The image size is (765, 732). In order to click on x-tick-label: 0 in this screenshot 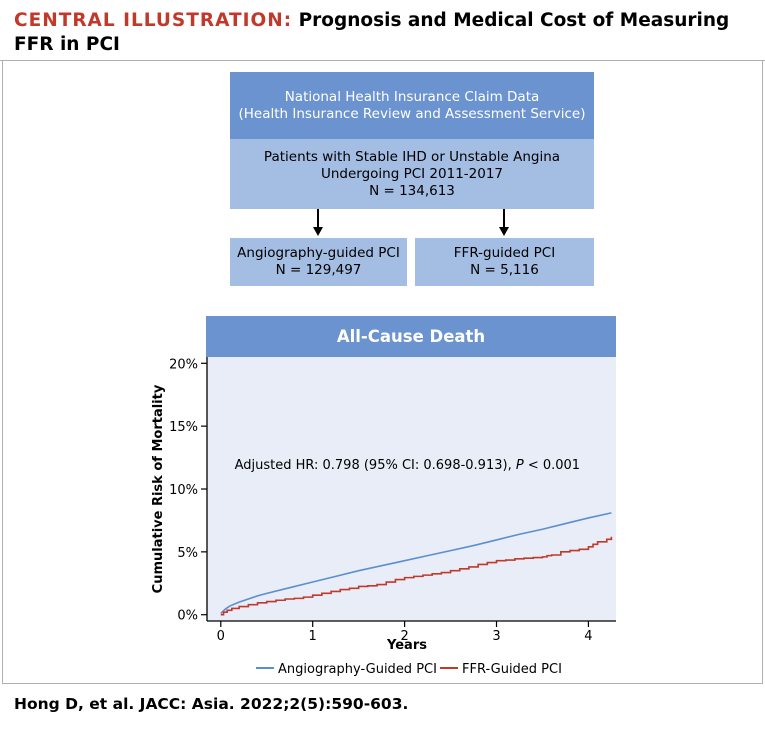, I will do `click(221, 636)`.